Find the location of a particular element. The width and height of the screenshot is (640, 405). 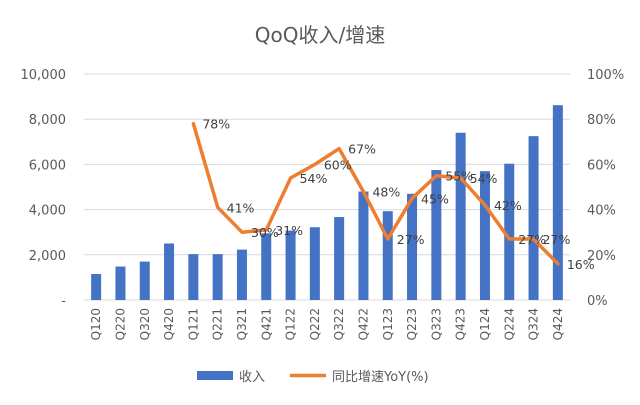

x-tick-label: Q420 is located at coordinates (169, 324).